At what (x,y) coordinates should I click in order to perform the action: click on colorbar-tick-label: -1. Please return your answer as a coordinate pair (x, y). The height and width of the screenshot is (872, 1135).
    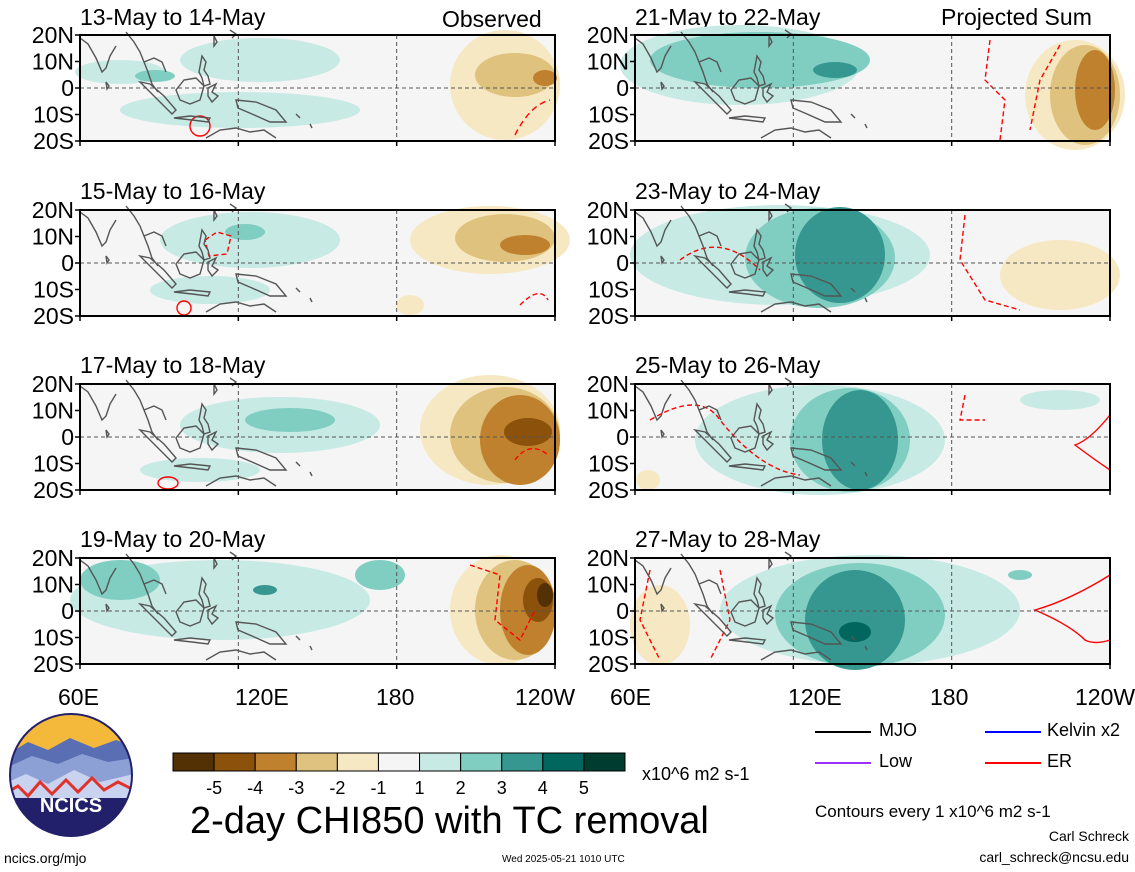
    Looking at the image, I should click on (378, 787).